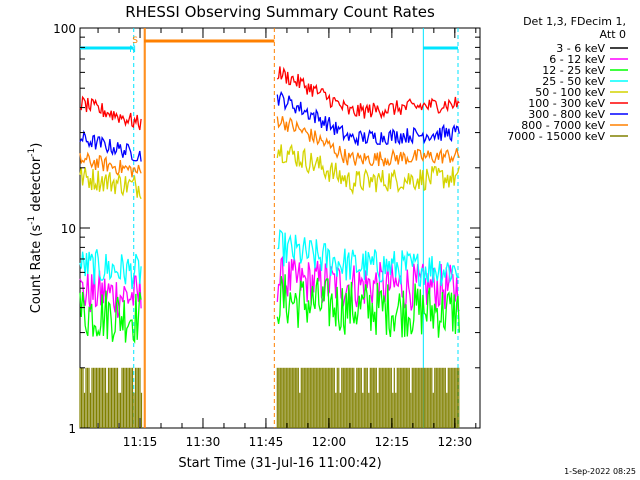 This screenshot has width=640, height=480. Describe the element at coordinates (613, 34) in the screenshot. I see `legend-title: Att 0` at that location.